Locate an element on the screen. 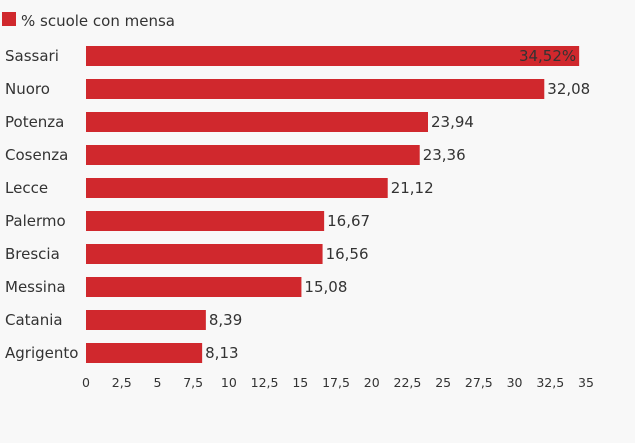  x-tick-label: 17,5 is located at coordinates (336, 382).